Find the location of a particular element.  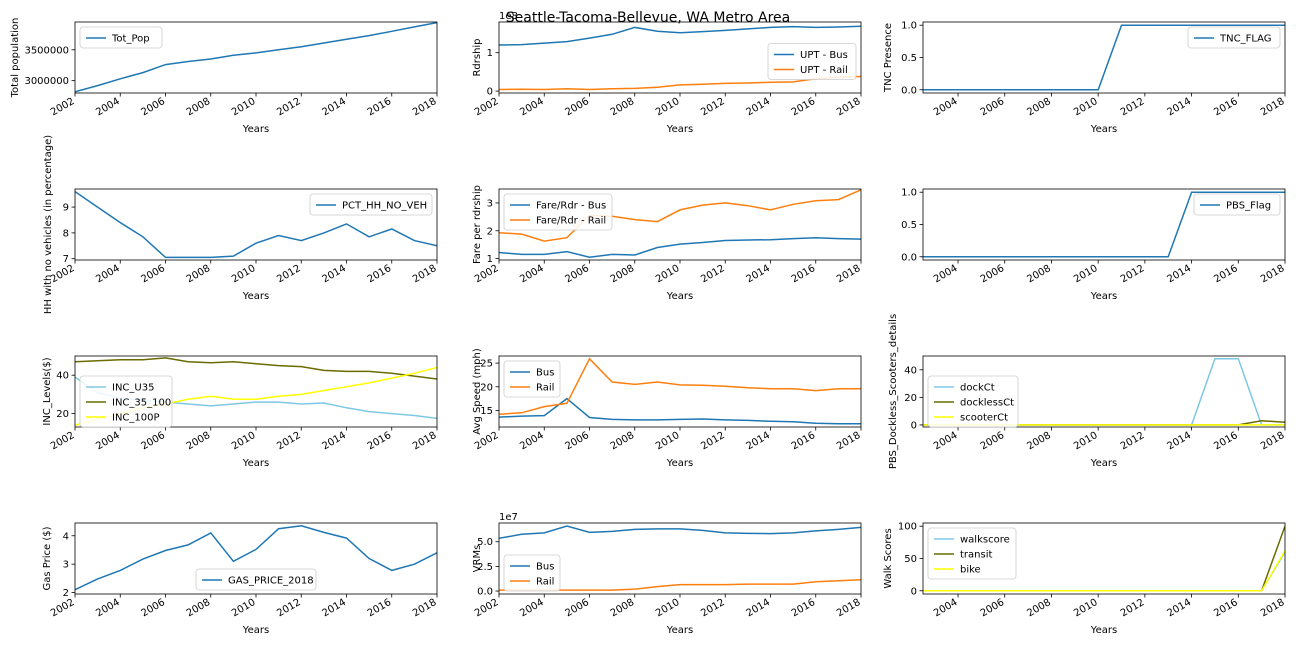

legend-label: TNC_FLAG is located at coordinates (1245, 39).